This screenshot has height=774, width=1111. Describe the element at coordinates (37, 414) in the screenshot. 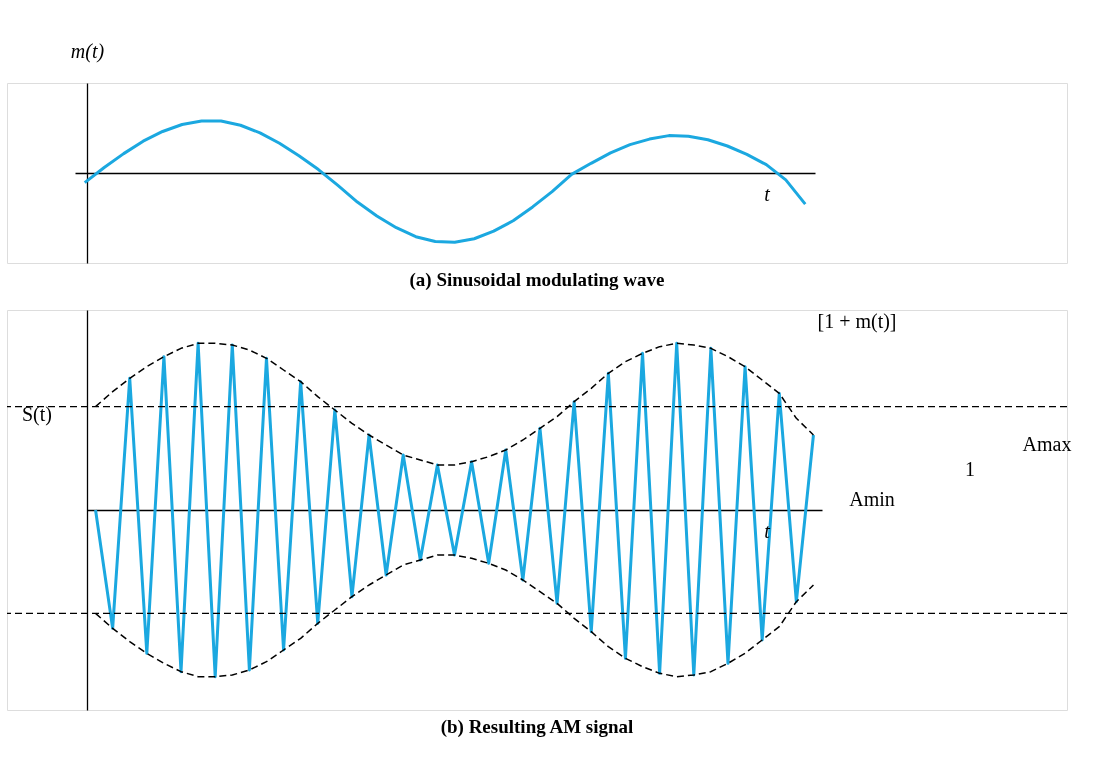

I see `text: S(t)` at that location.